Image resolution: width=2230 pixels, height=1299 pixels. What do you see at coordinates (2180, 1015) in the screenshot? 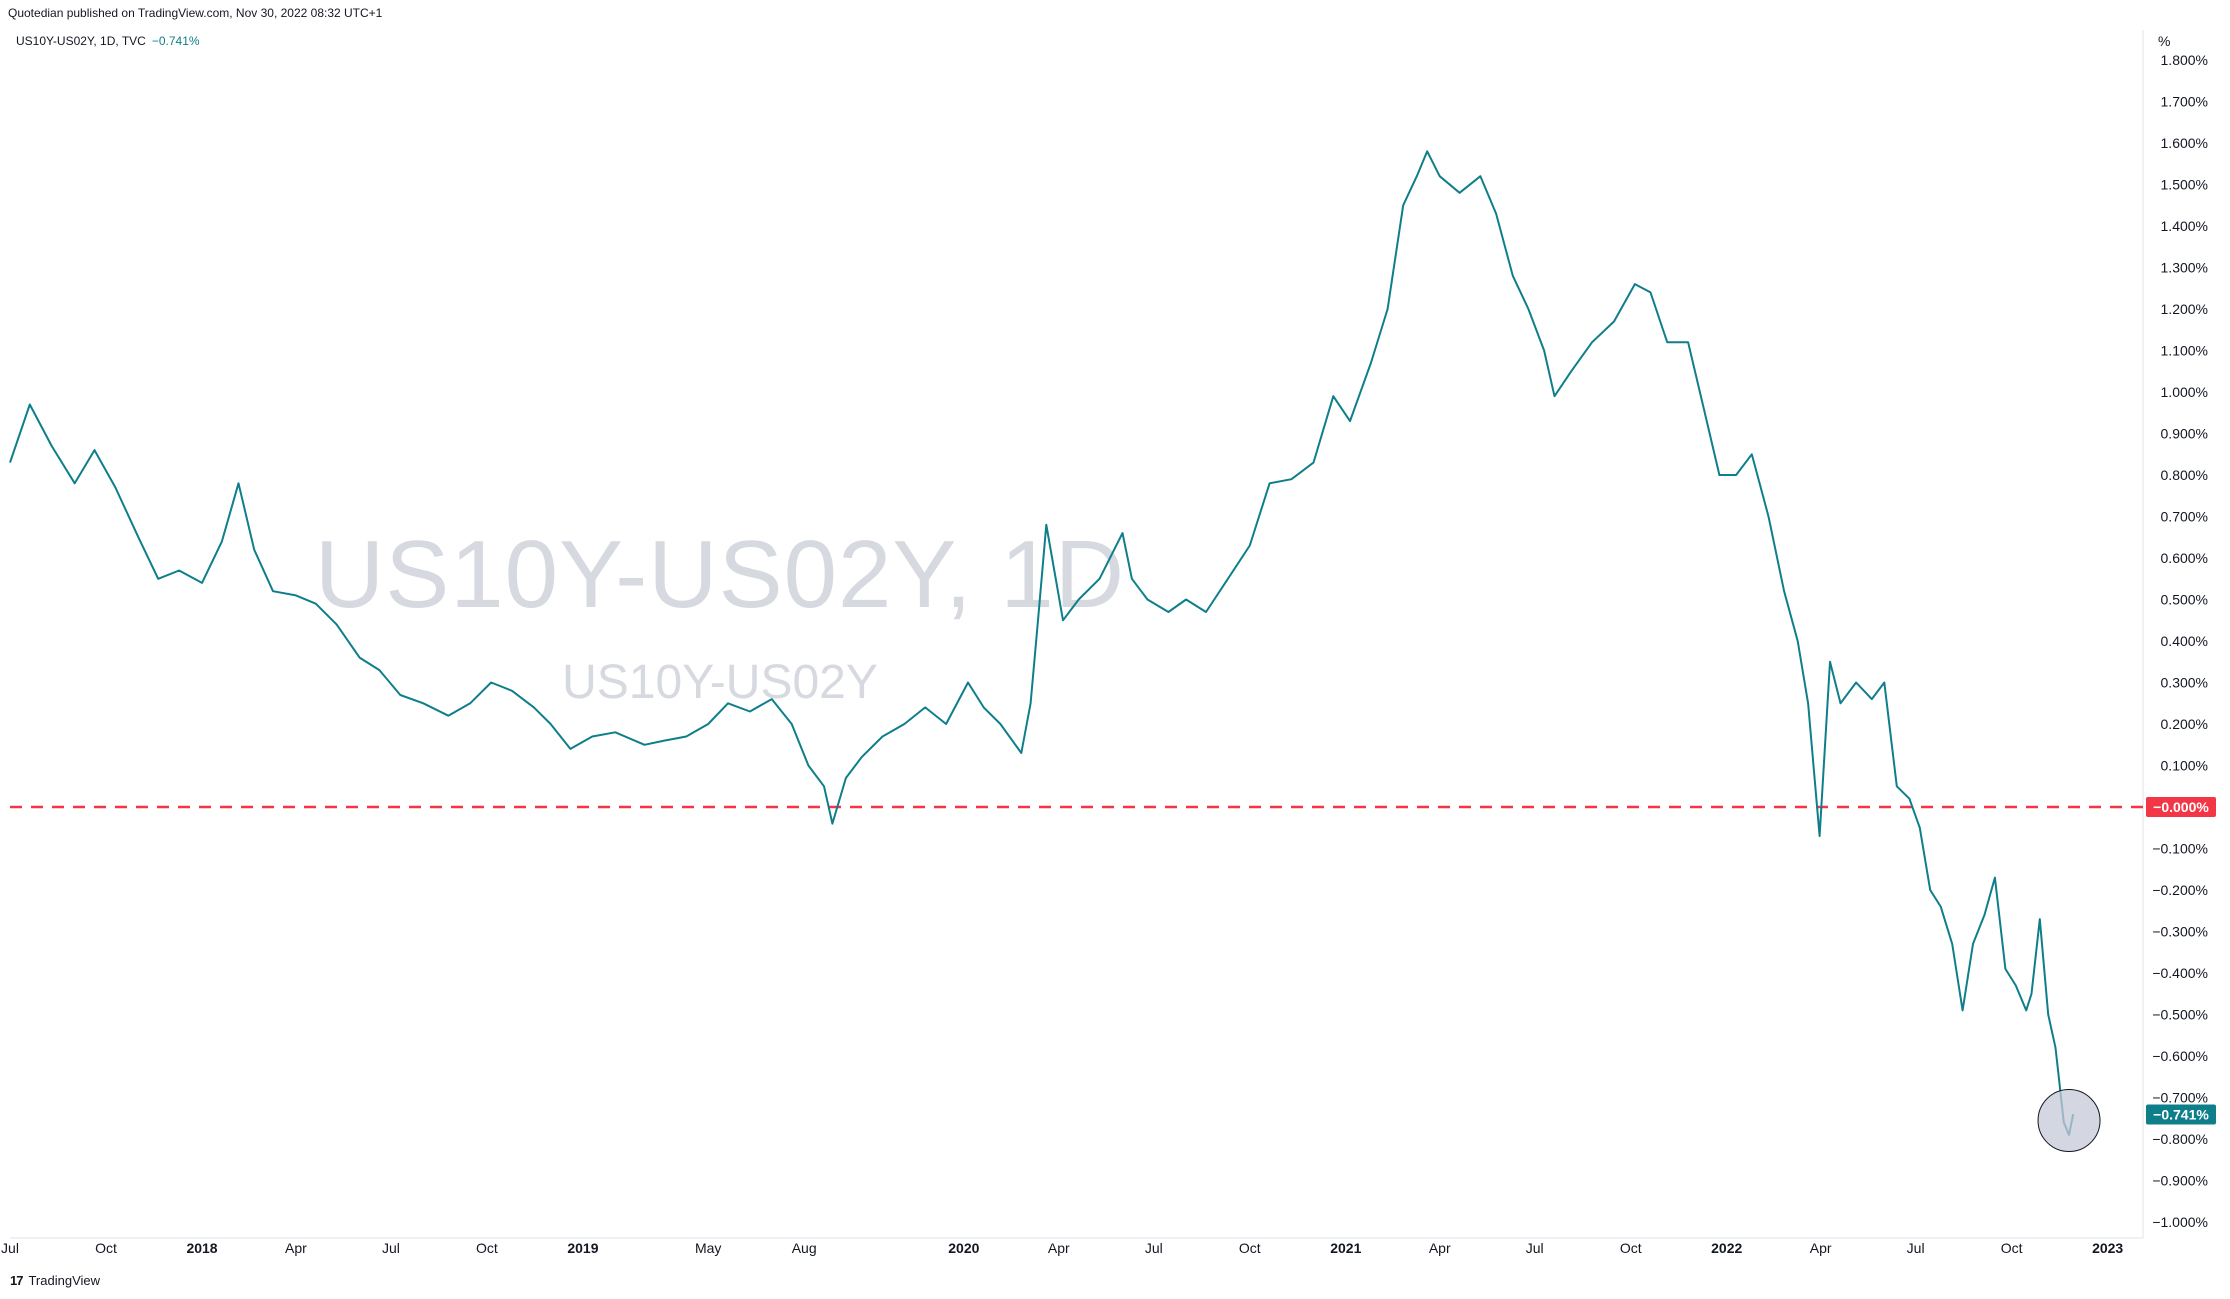
I see `y-tick-label: −0.500%` at bounding box center [2180, 1015].